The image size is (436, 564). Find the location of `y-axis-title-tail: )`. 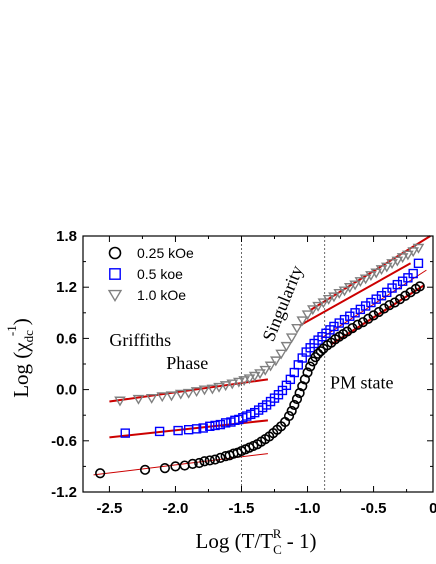

y-axis-title-tail: ) is located at coordinates (21, 321).